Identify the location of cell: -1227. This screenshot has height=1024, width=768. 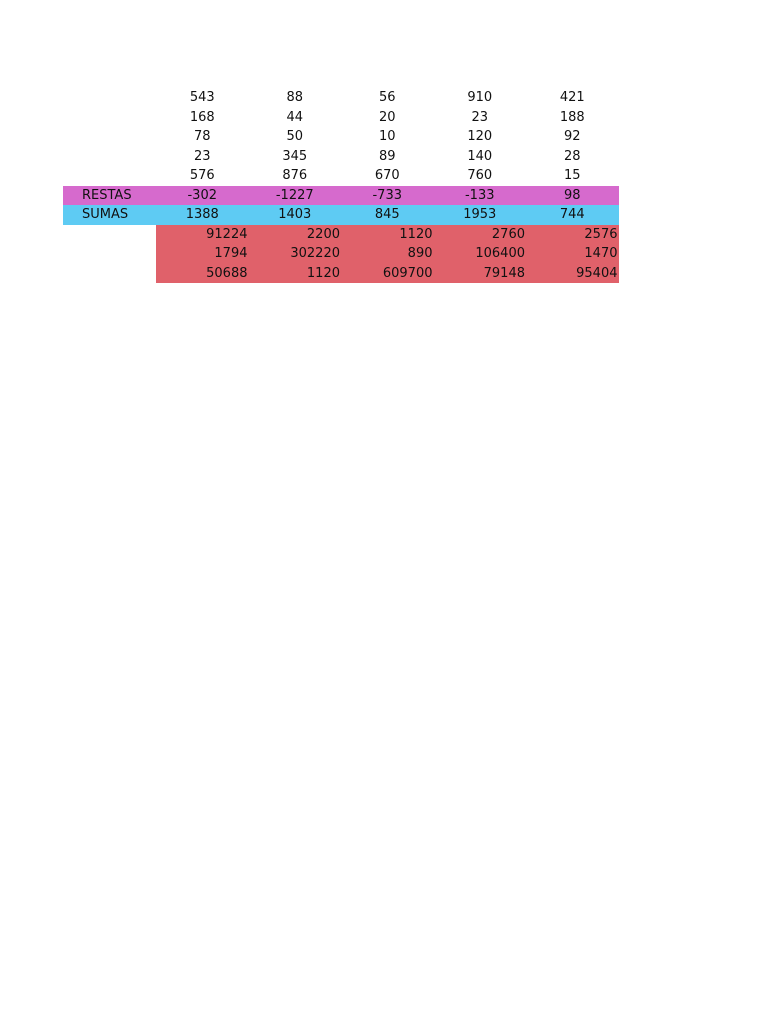
(294, 195).